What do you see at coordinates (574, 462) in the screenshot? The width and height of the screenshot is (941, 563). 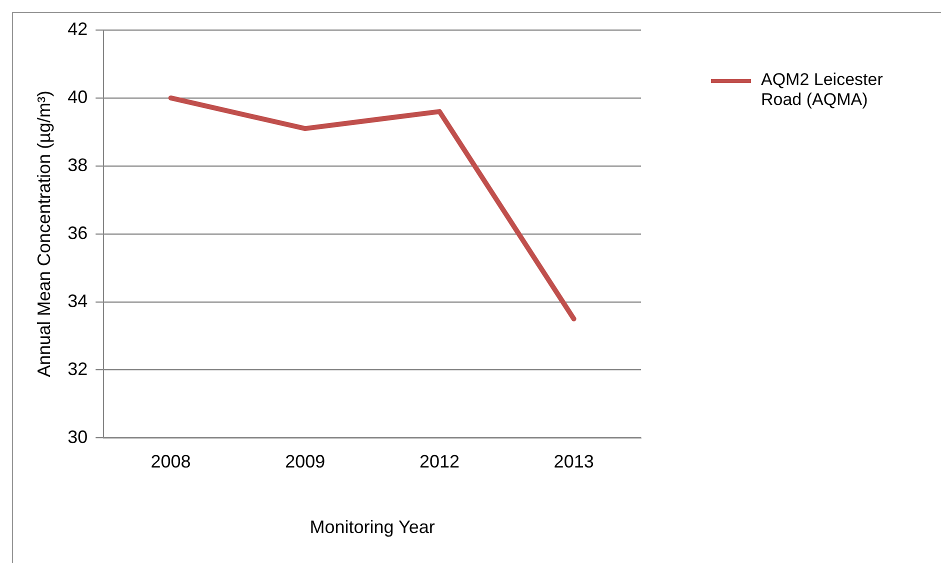 I see `x-tick-label: 2013` at bounding box center [574, 462].